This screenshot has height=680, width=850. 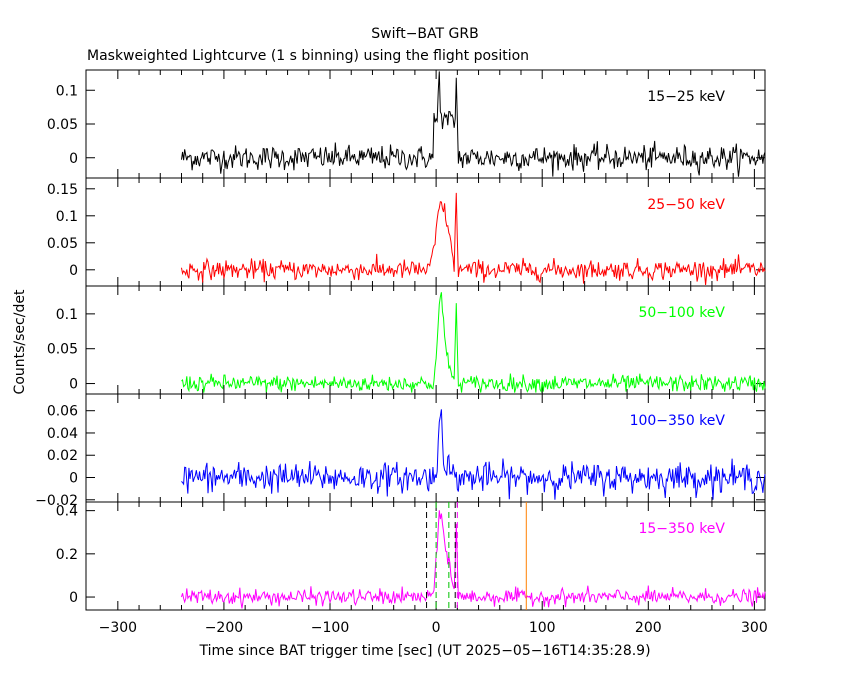 I want to click on panel-5-frame, so click(x=425, y=556).